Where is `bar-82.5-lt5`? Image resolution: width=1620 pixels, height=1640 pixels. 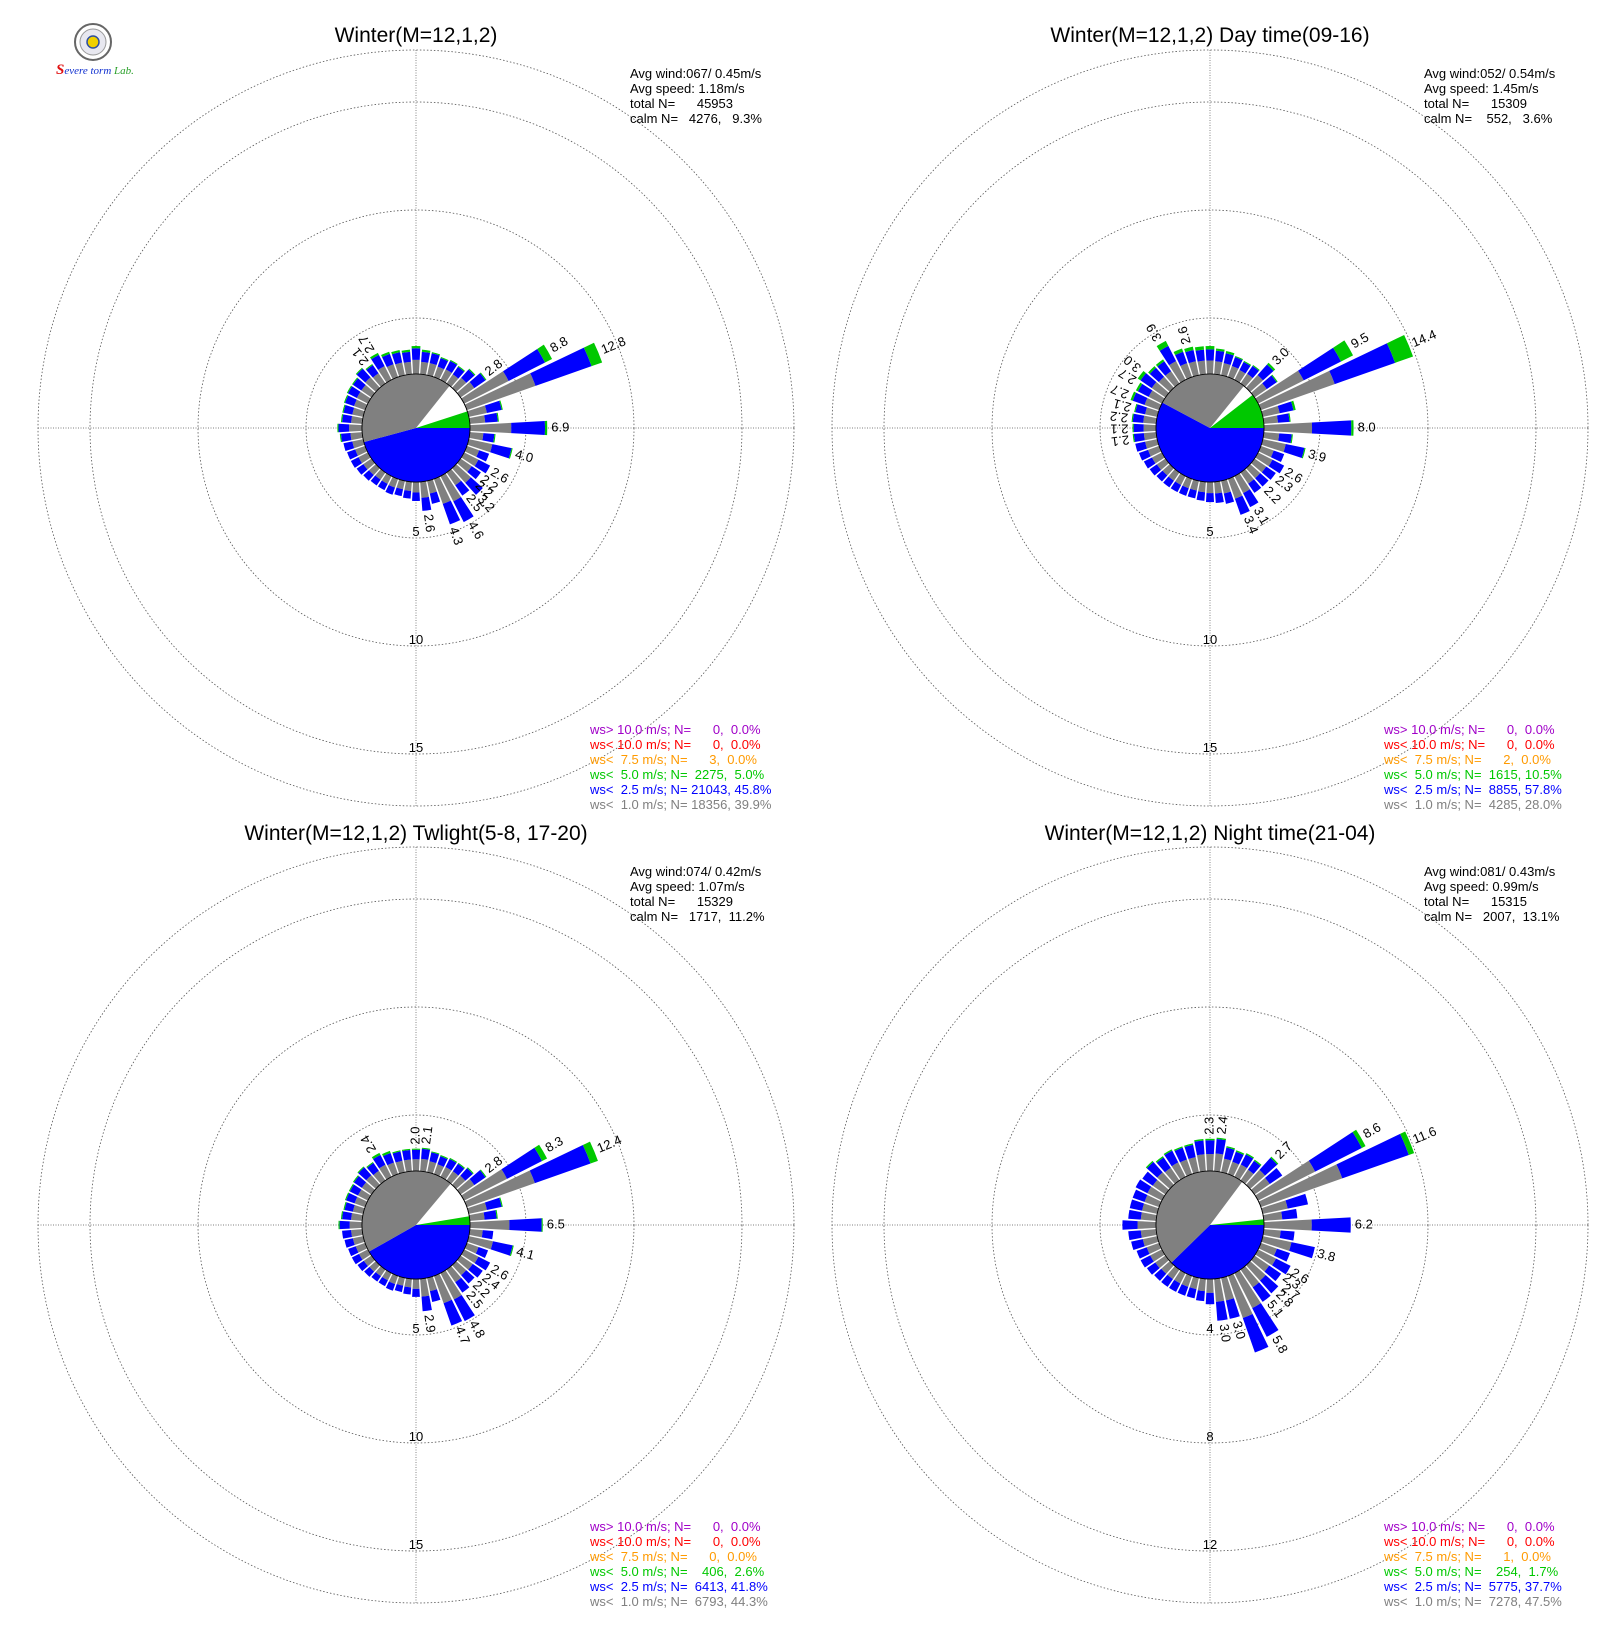 bar-82.5-lt5 is located at coordinates (496, 1214).